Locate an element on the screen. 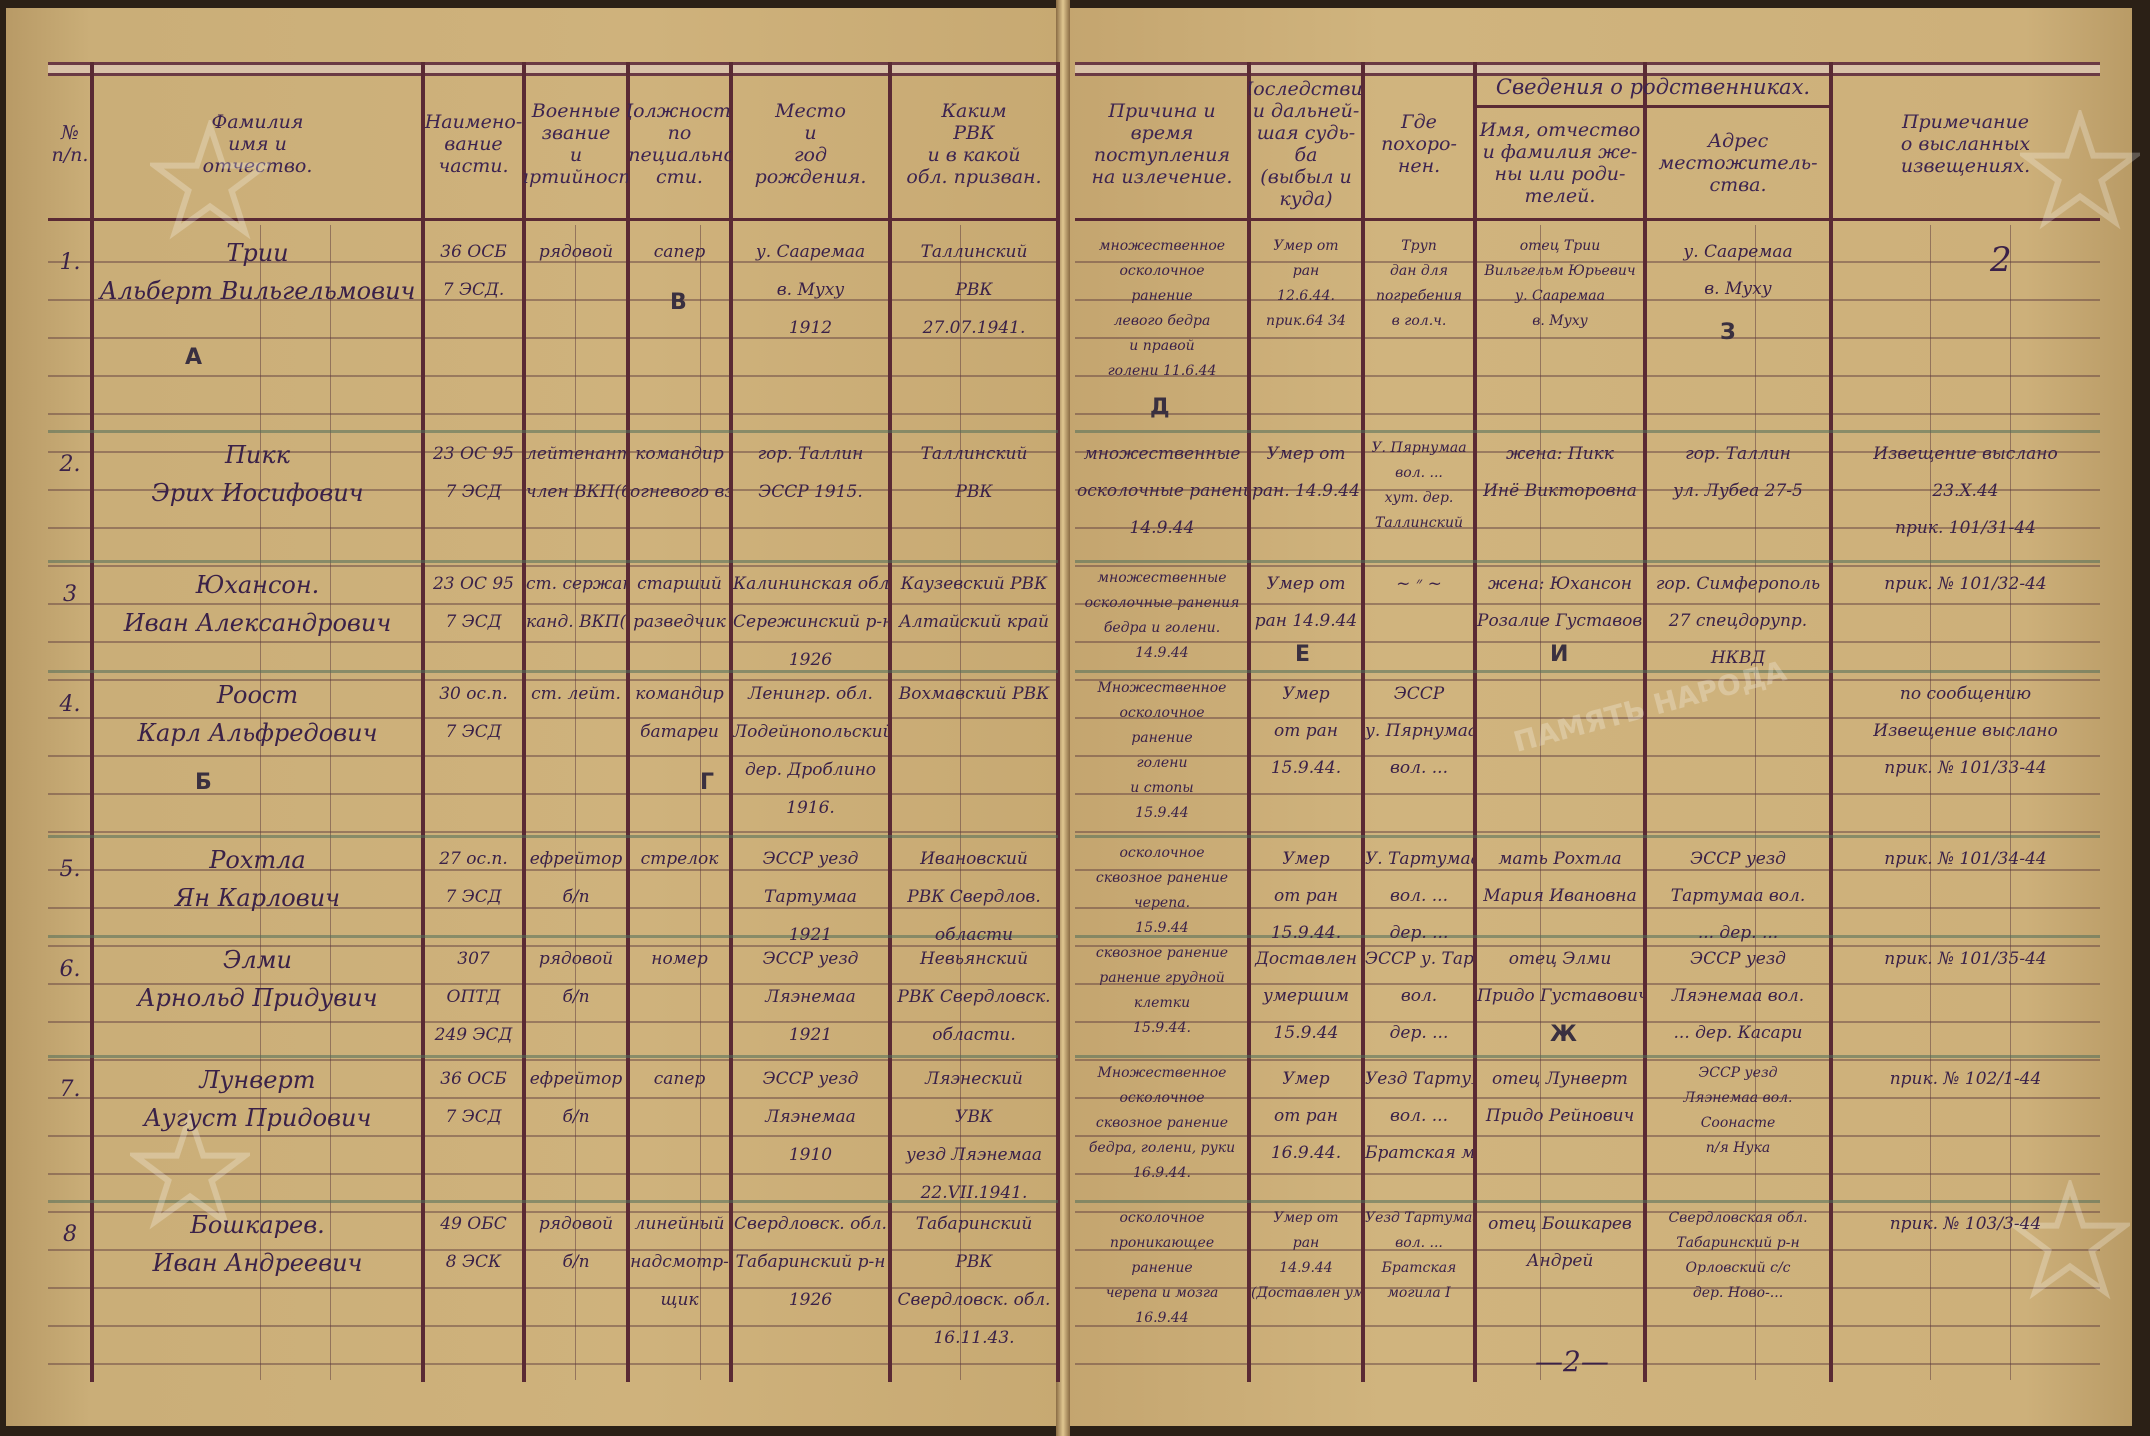 The height and width of the screenshot is (1436, 2150). row-number: 3 is located at coordinates (70, 594).